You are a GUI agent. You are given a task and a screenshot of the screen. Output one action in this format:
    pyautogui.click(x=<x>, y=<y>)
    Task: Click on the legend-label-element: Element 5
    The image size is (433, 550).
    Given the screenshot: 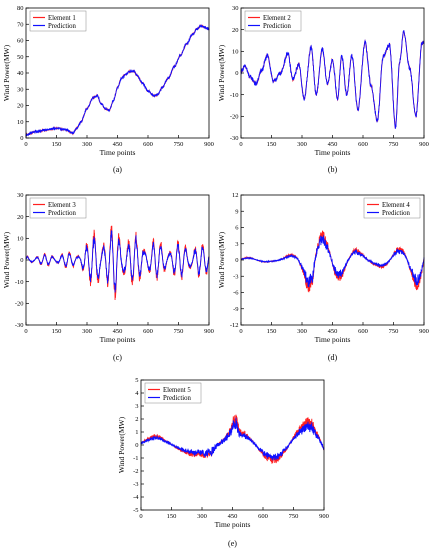 What is the action you would take?
    pyautogui.click(x=177, y=390)
    